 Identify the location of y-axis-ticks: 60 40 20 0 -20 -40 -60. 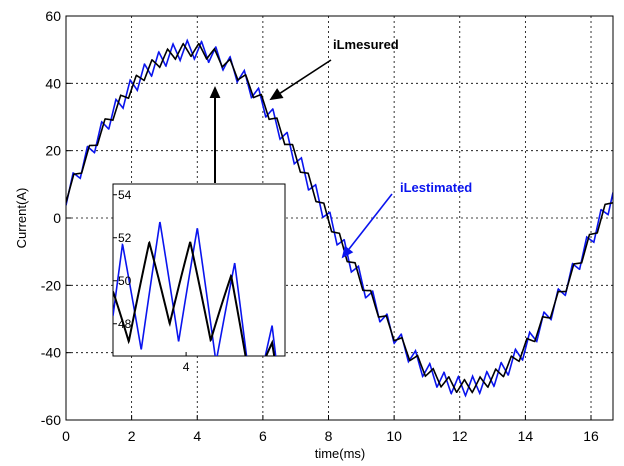
(56, 218).